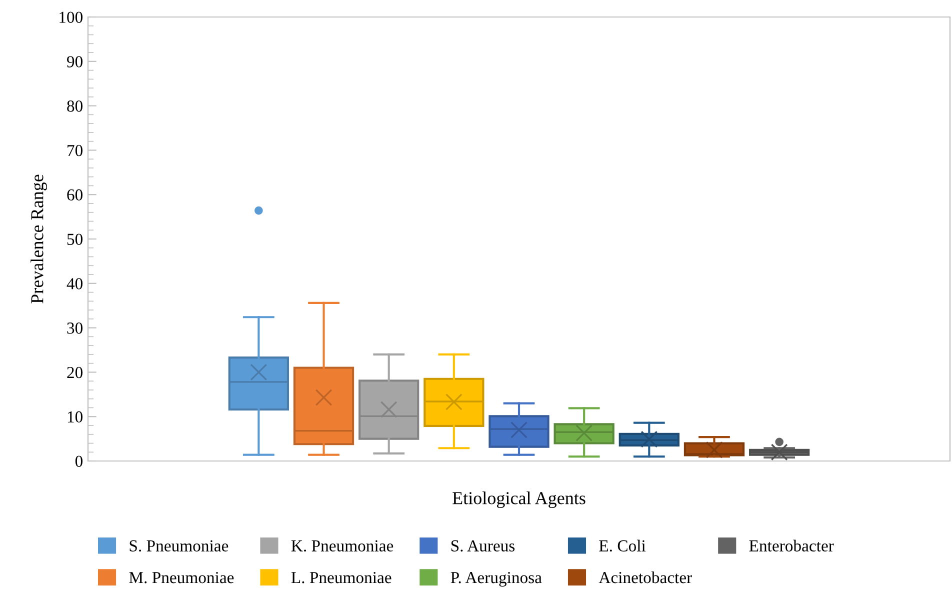 This screenshot has height=596, width=952. I want to click on y-tick-label: 0, so click(79, 461).